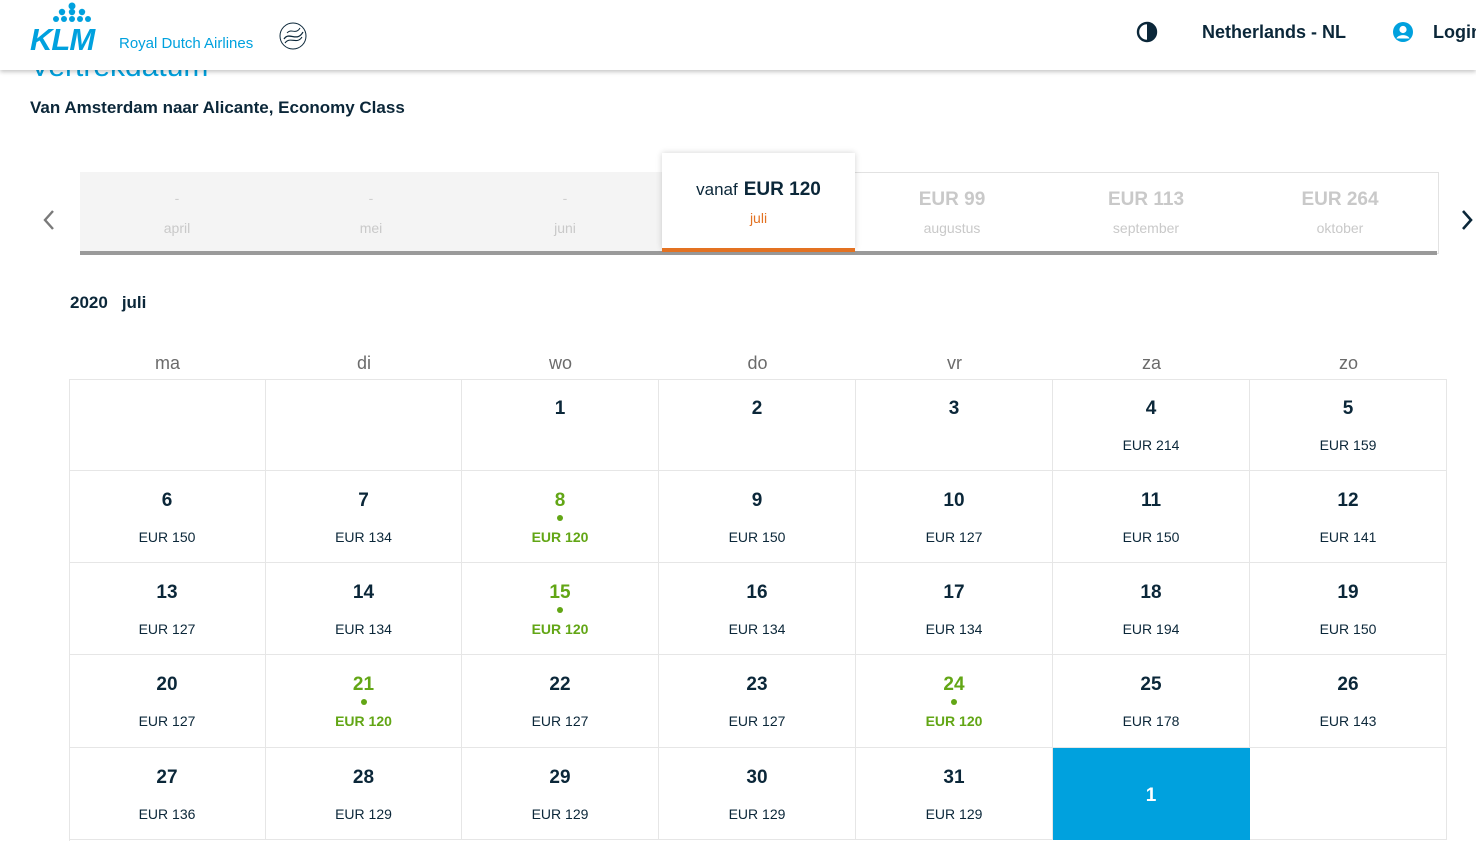 This screenshot has height=852, width=1476. I want to click on day-number: 27, so click(167, 777).